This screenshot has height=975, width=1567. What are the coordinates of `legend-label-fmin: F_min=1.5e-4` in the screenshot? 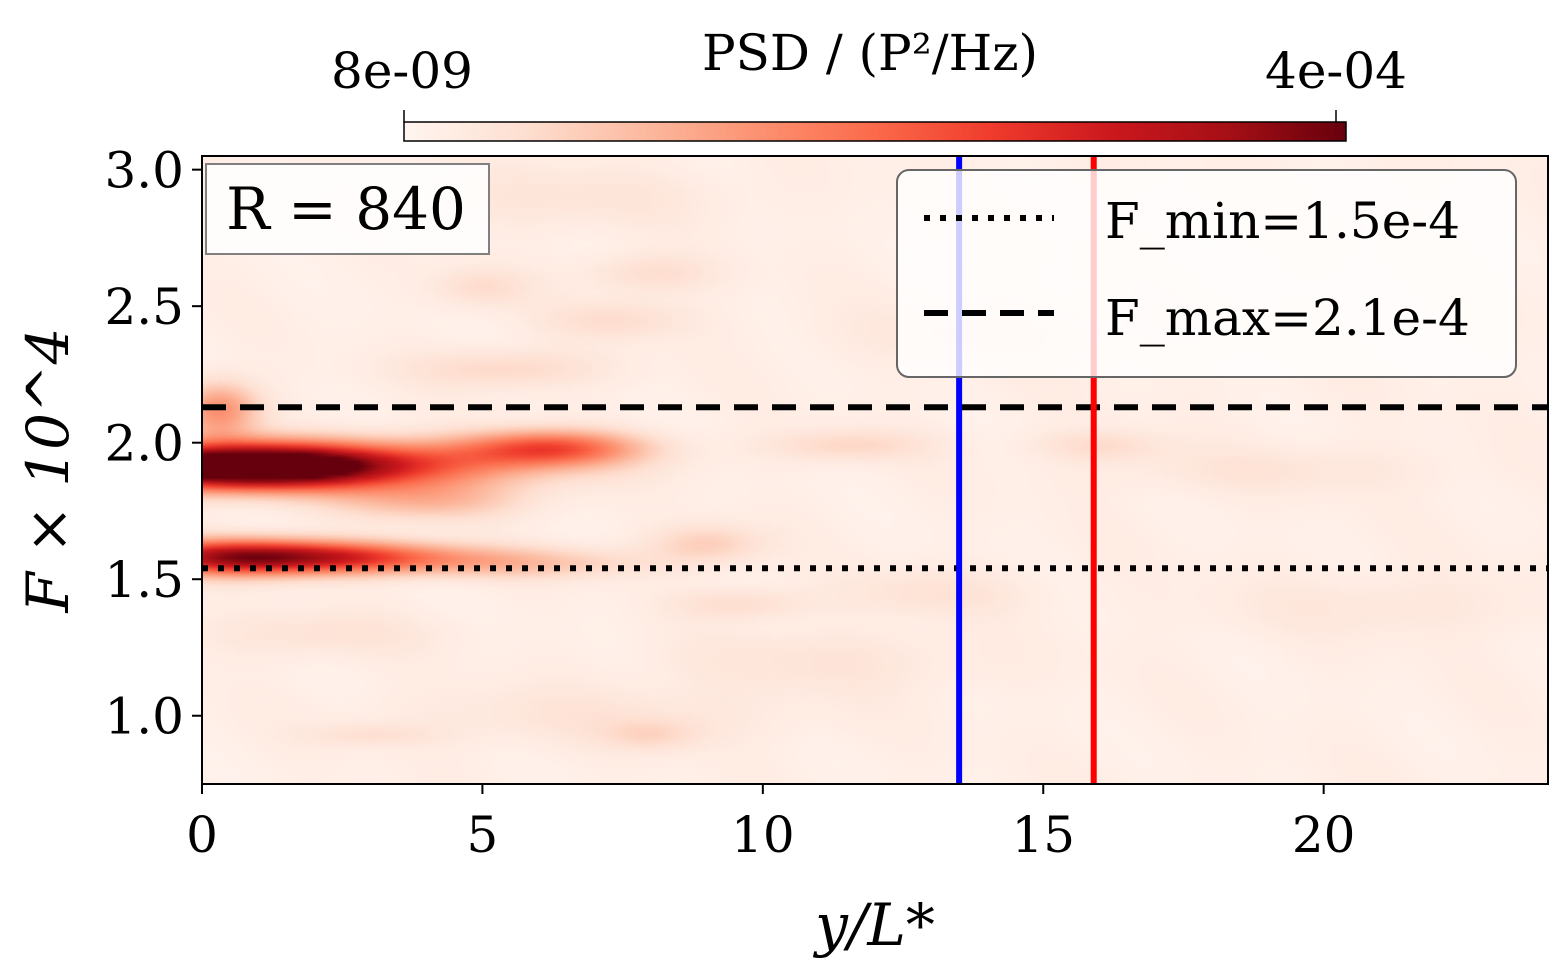 It's located at (1282, 221).